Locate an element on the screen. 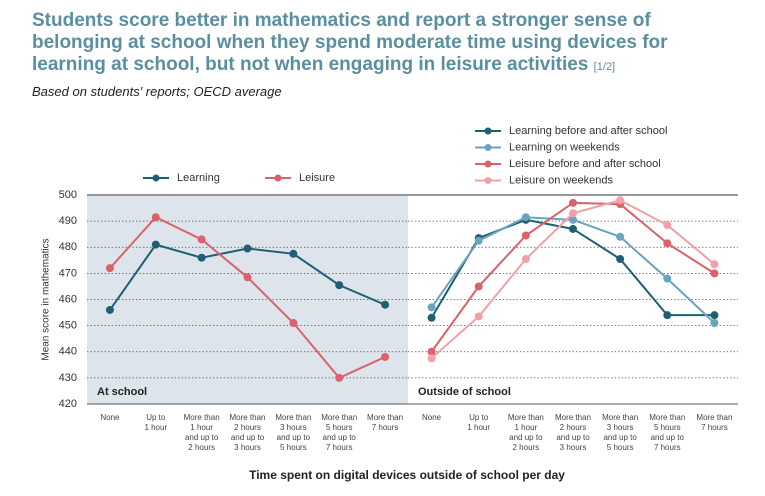 The width and height of the screenshot is (765, 496). legend-label: Leisure before and after school is located at coordinates (585, 164).